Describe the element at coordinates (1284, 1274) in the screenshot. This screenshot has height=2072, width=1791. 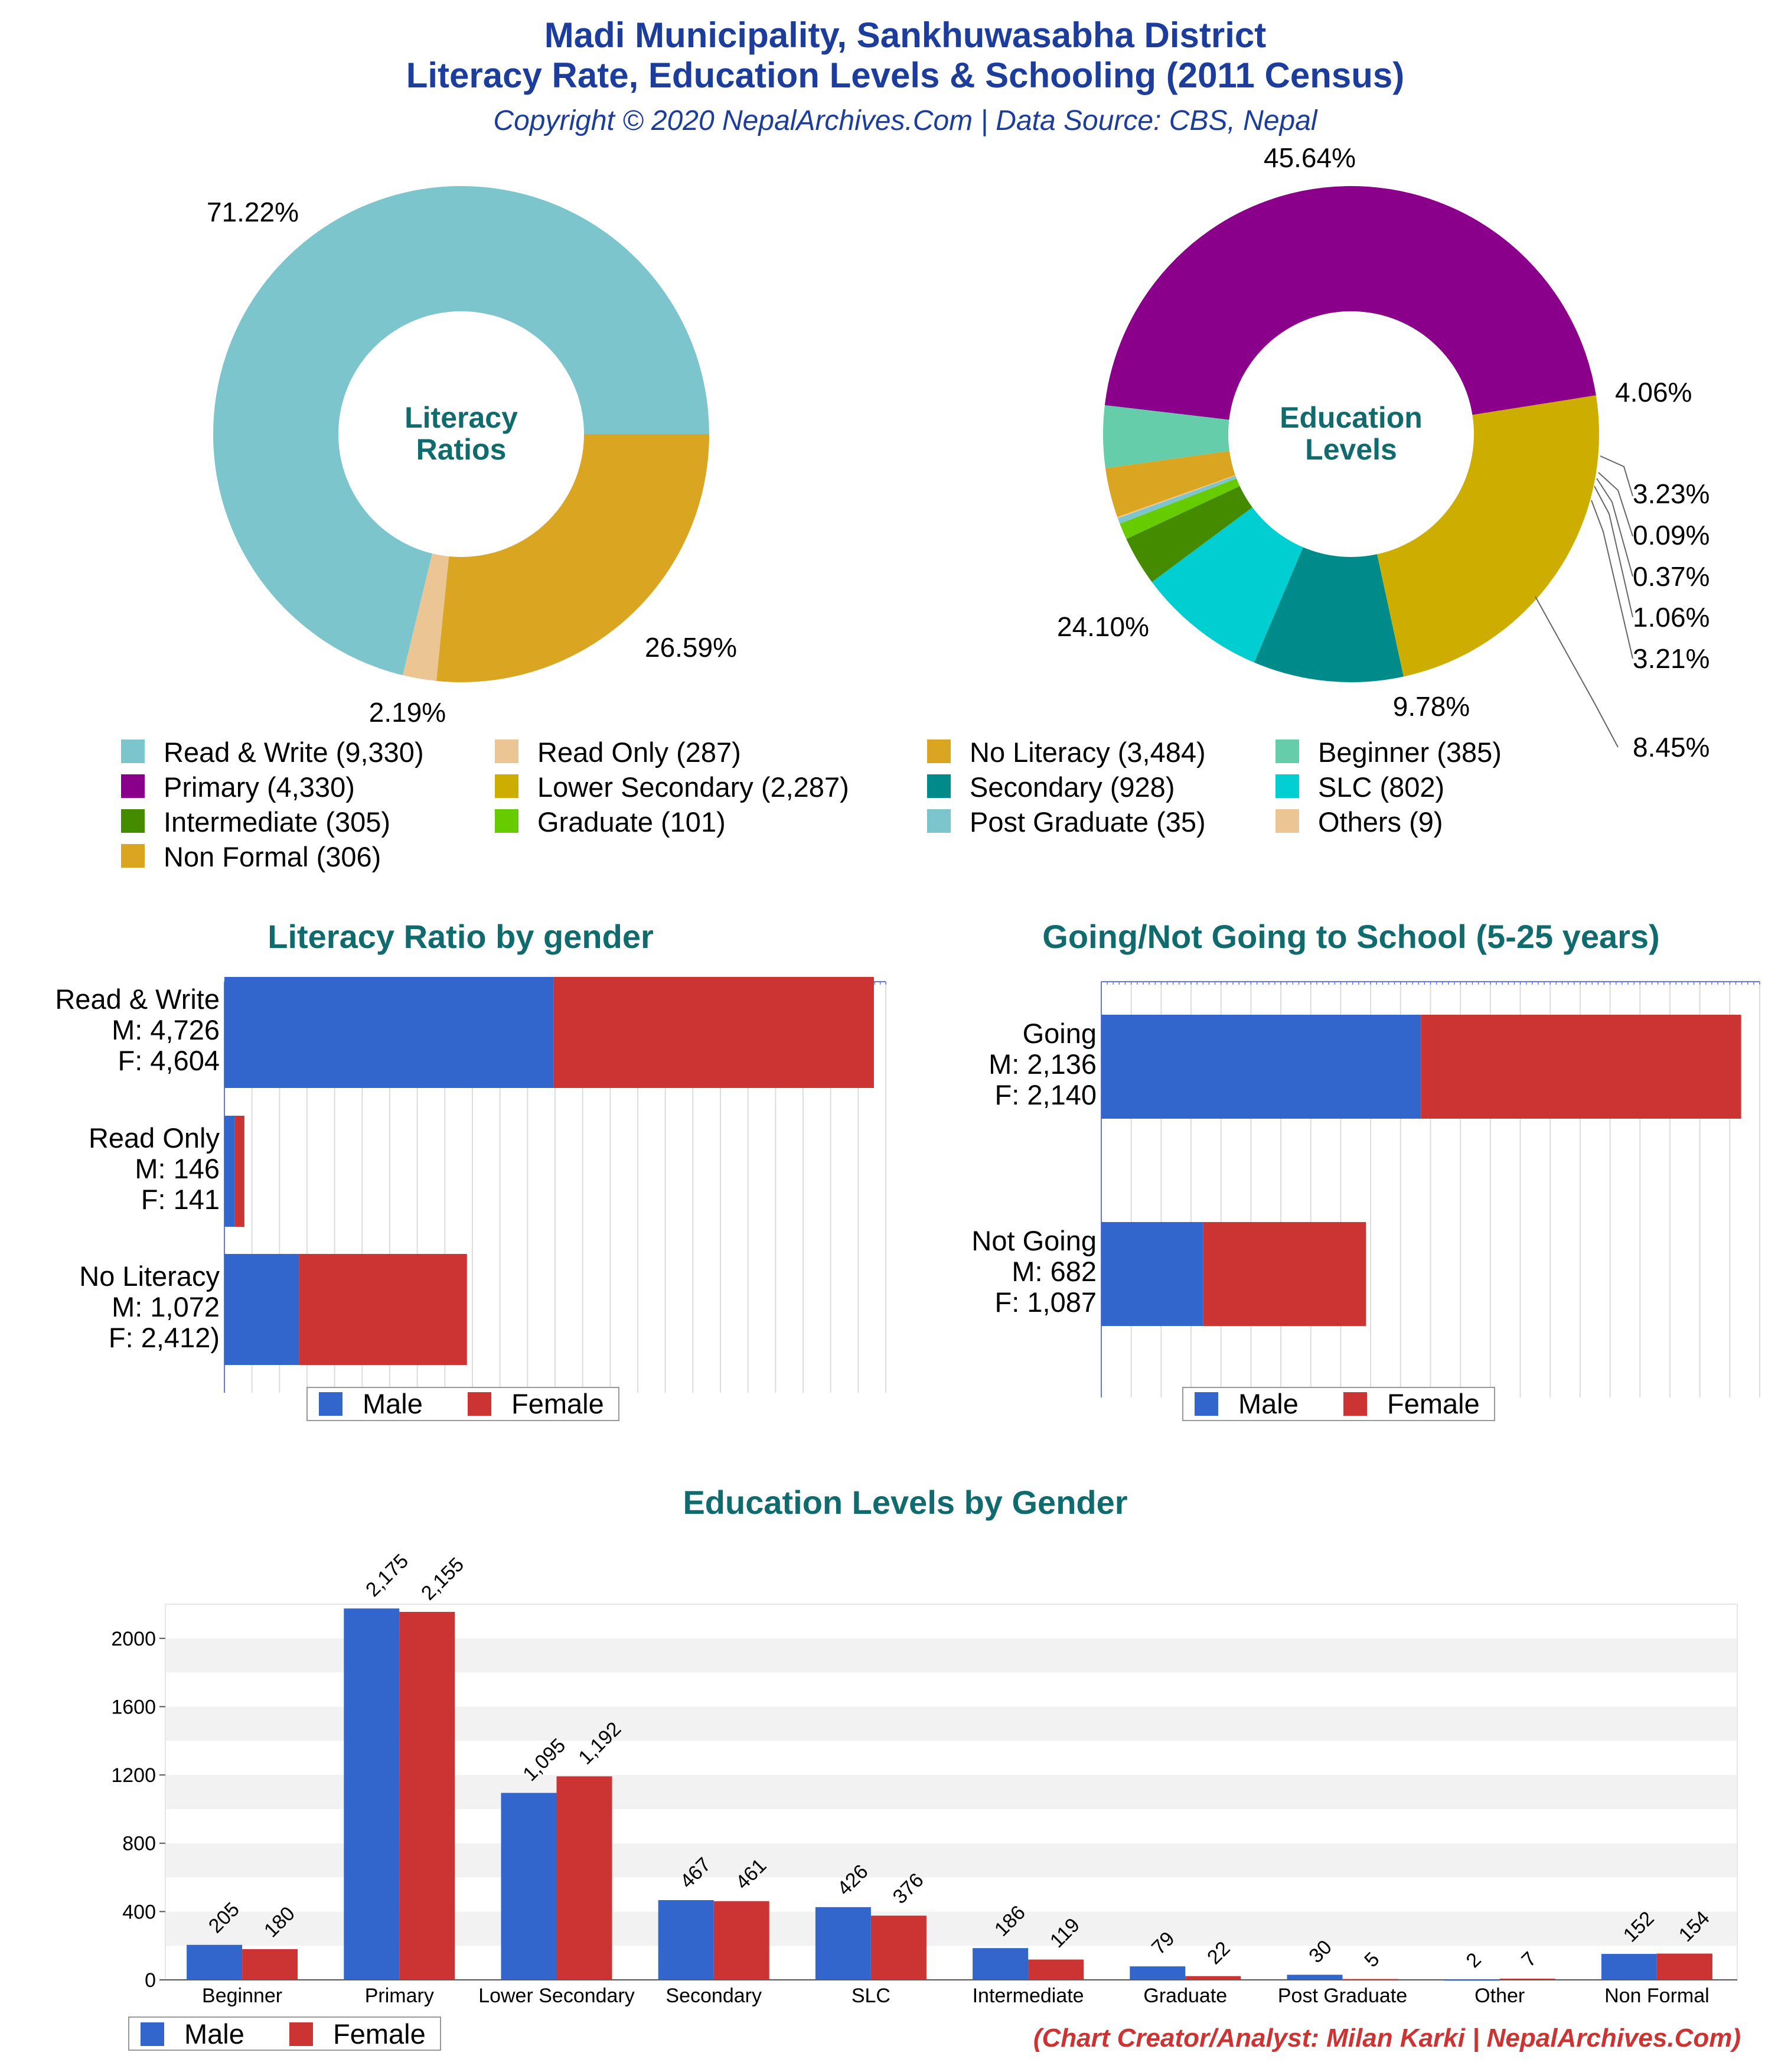
I see `school-bar-not-going-female` at that location.